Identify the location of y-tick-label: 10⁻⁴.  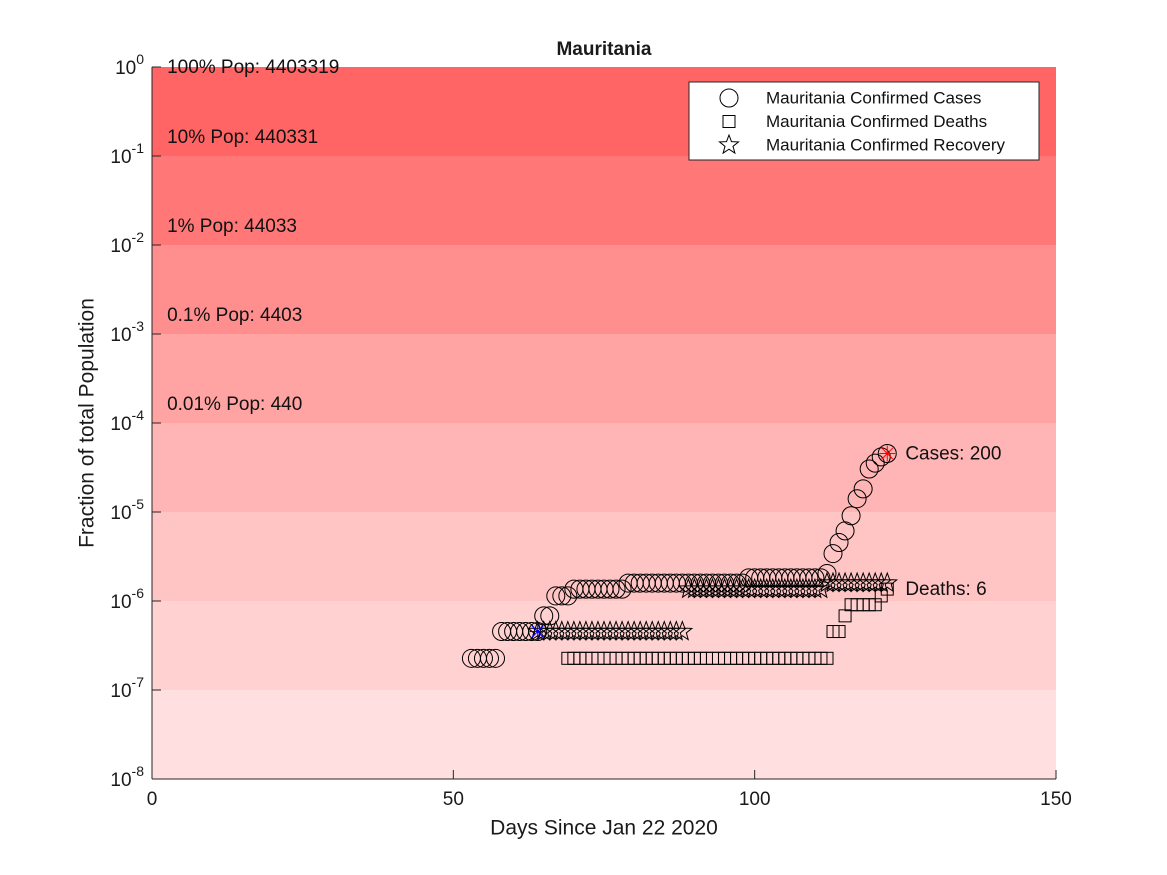
(127, 421).